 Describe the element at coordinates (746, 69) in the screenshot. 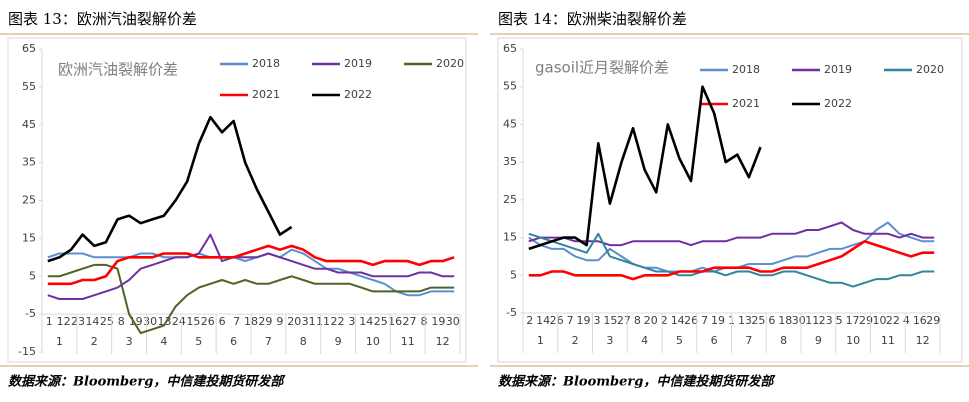

I see `legend-label: 2018` at that location.